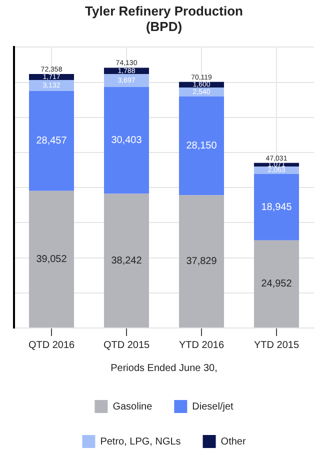  I want to click on data-label: 28,457, so click(52, 141).